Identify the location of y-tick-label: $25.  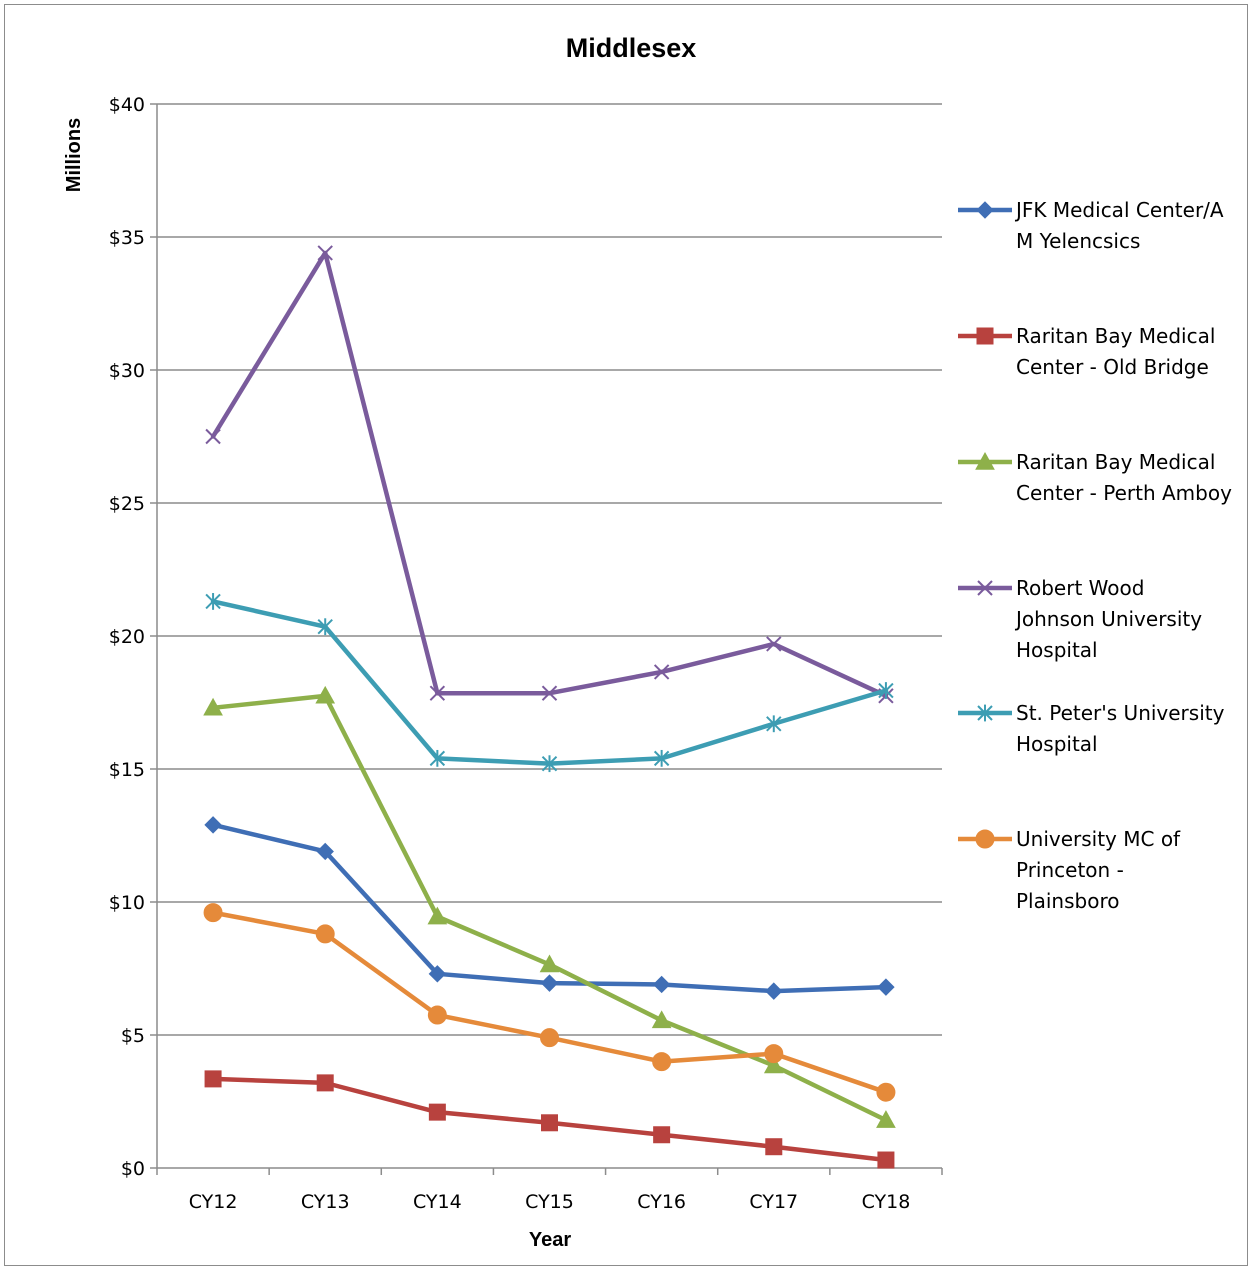
(127, 504).